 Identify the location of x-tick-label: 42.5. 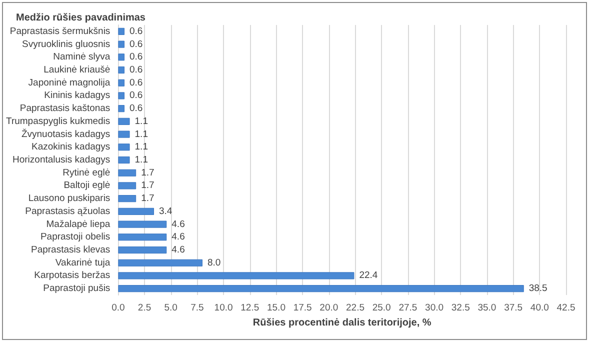
(566, 308).